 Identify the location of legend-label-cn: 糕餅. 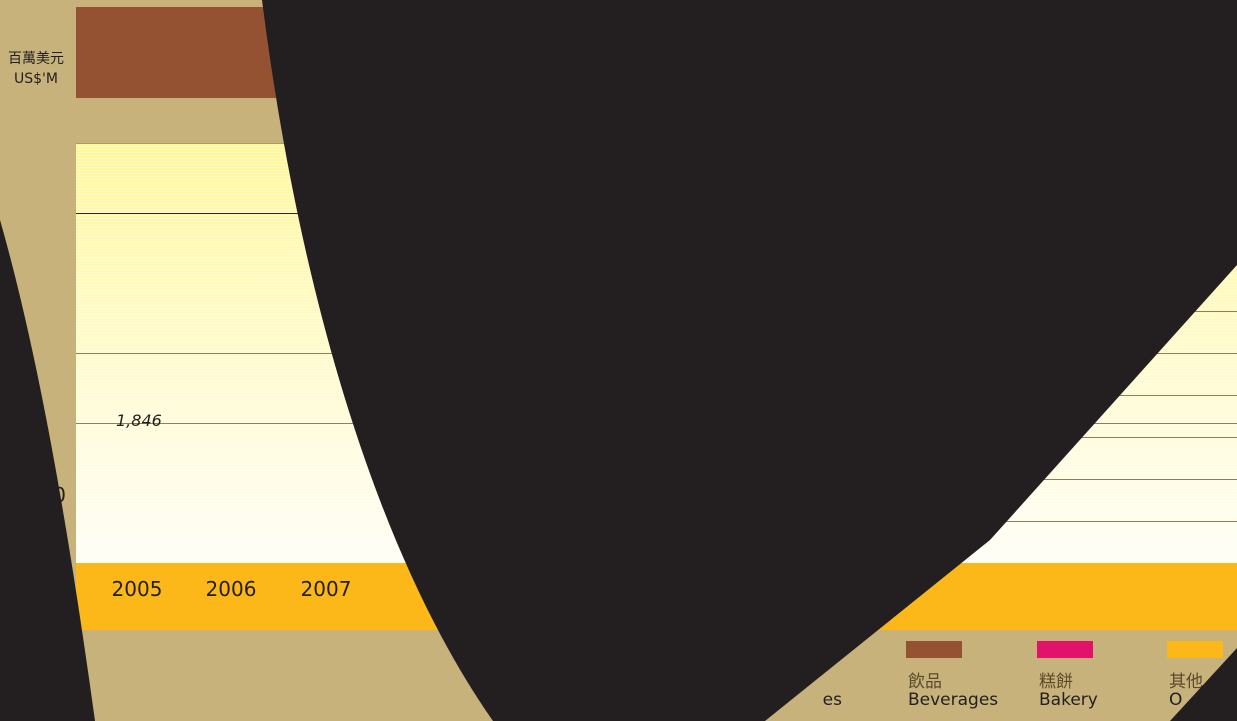
(1056, 682).